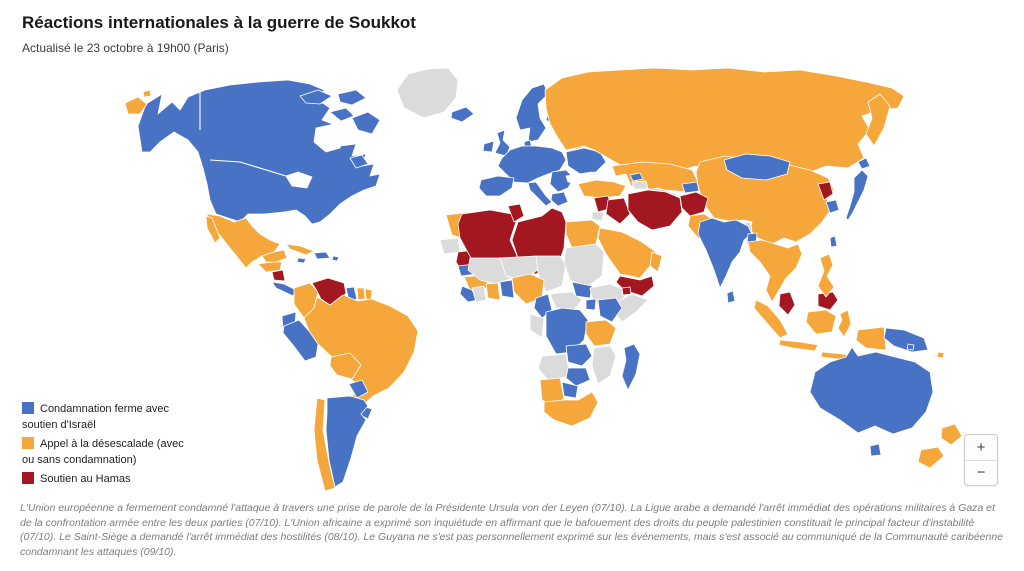 This screenshot has height=571, width=1024. What do you see at coordinates (602, 189) in the screenshot?
I see `region-turkey` at bounding box center [602, 189].